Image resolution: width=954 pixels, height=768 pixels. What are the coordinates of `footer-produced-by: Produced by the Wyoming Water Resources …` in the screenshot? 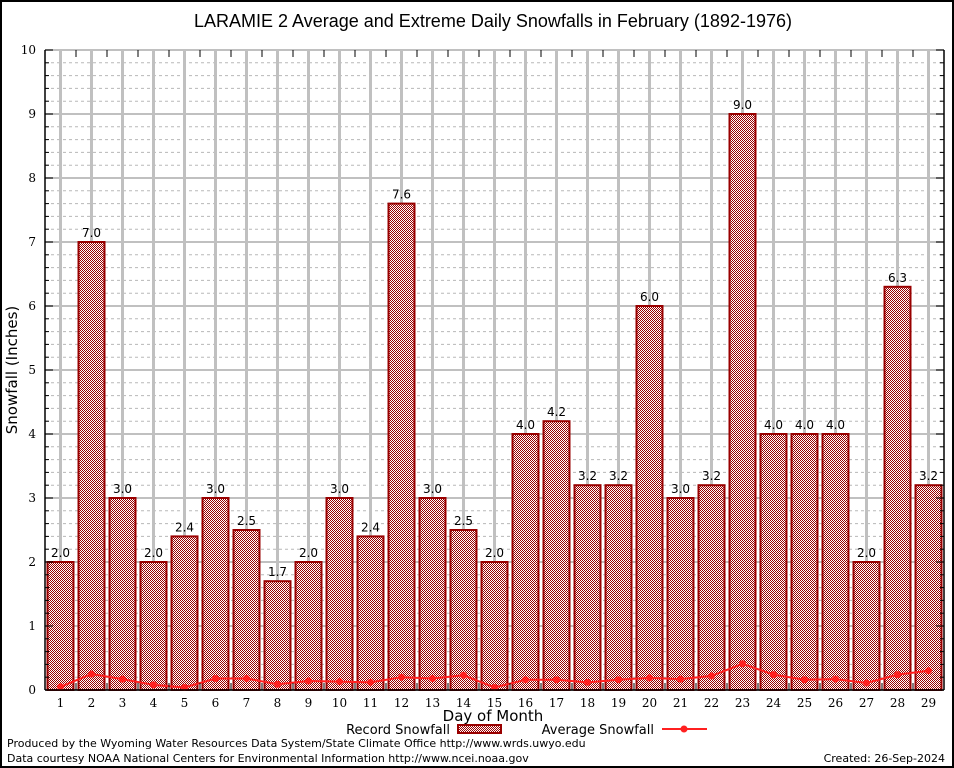 It's located at (296, 743).